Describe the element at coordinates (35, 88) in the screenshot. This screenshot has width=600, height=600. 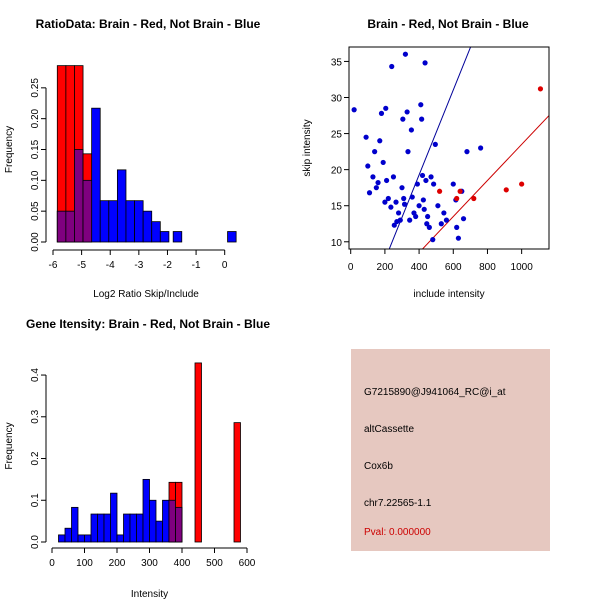
I see `y-tick-label: 0.25` at that location.